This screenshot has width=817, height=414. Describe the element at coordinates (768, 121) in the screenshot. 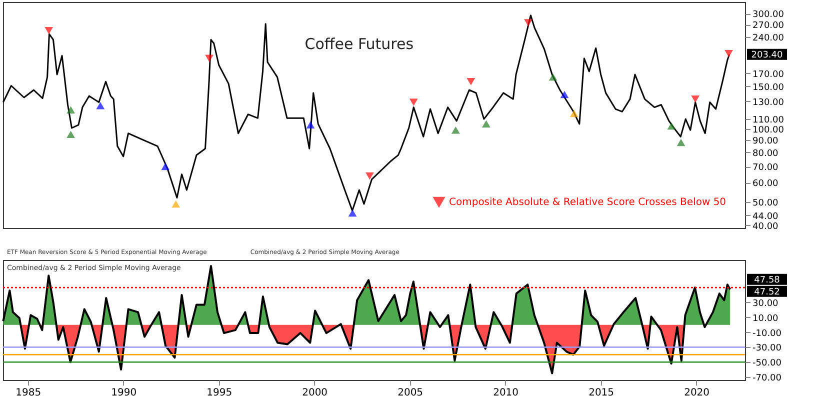

I see `y-tick-label: 110.00` at that location.